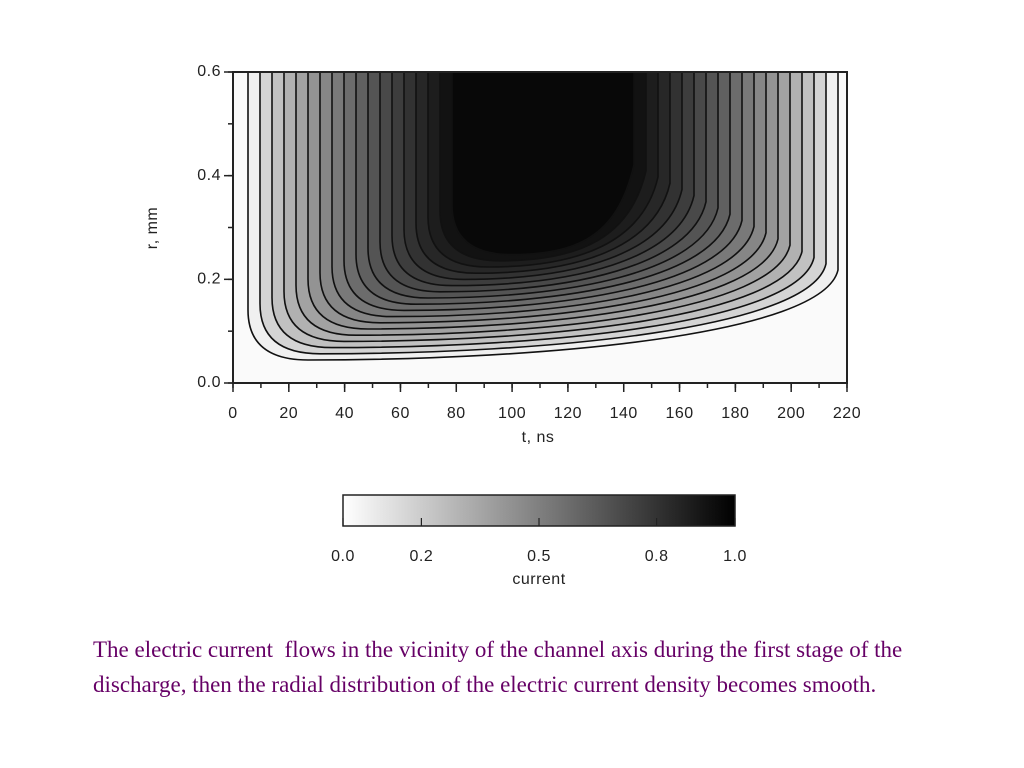  Describe the element at coordinates (343, 556) in the screenshot. I see `colorbar-tick-label: 0.0` at that location.